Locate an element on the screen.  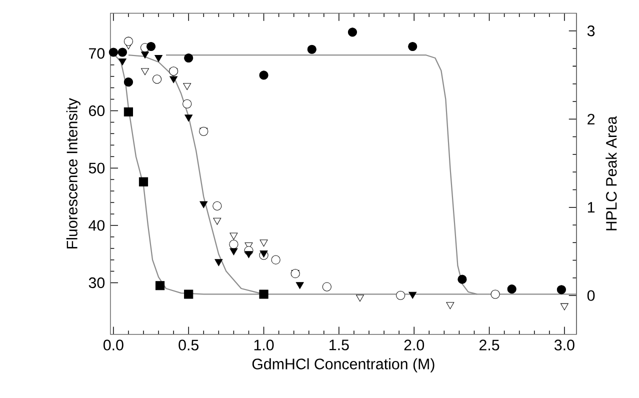
y-tick-label: 30 is located at coordinates (96, 282).